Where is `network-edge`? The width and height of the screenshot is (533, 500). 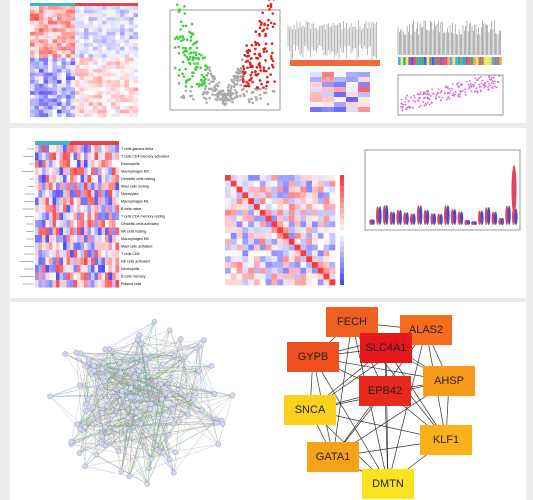
network-edge is located at coordinates (387, 416).